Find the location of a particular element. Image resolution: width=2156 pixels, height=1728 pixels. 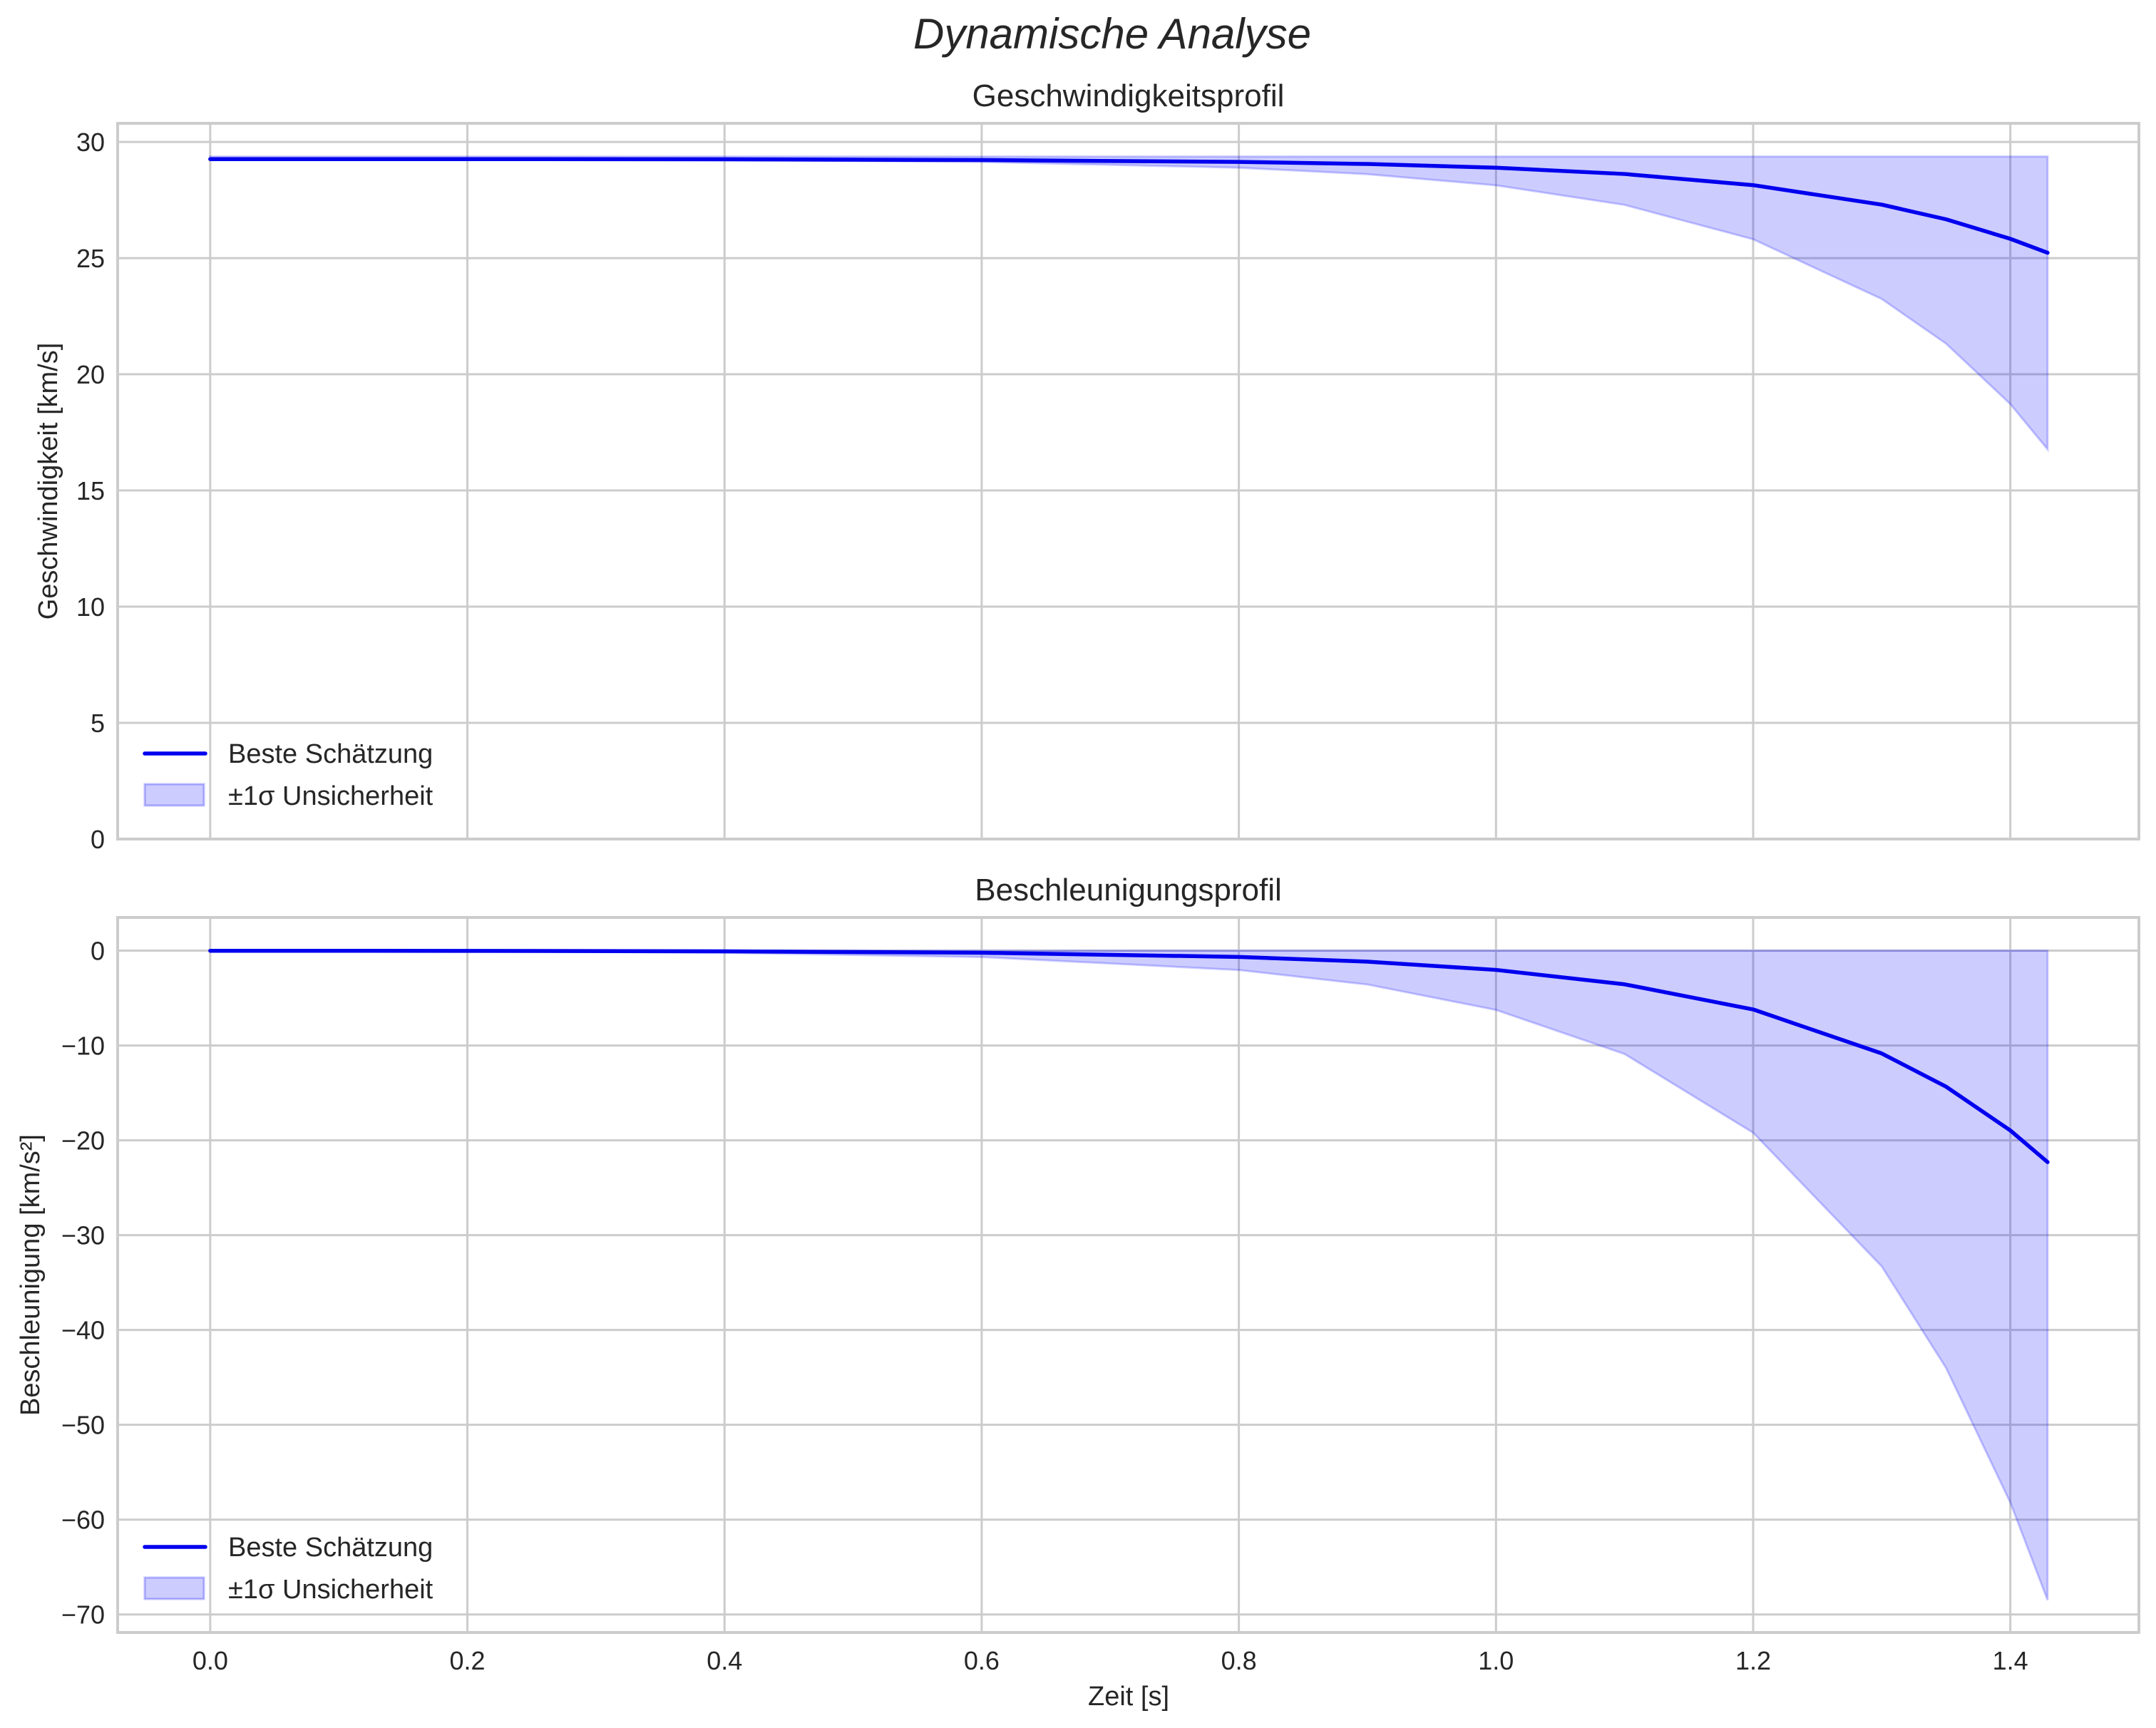

x-tick-label: 0.4 is located at coordinates (724, 1660).